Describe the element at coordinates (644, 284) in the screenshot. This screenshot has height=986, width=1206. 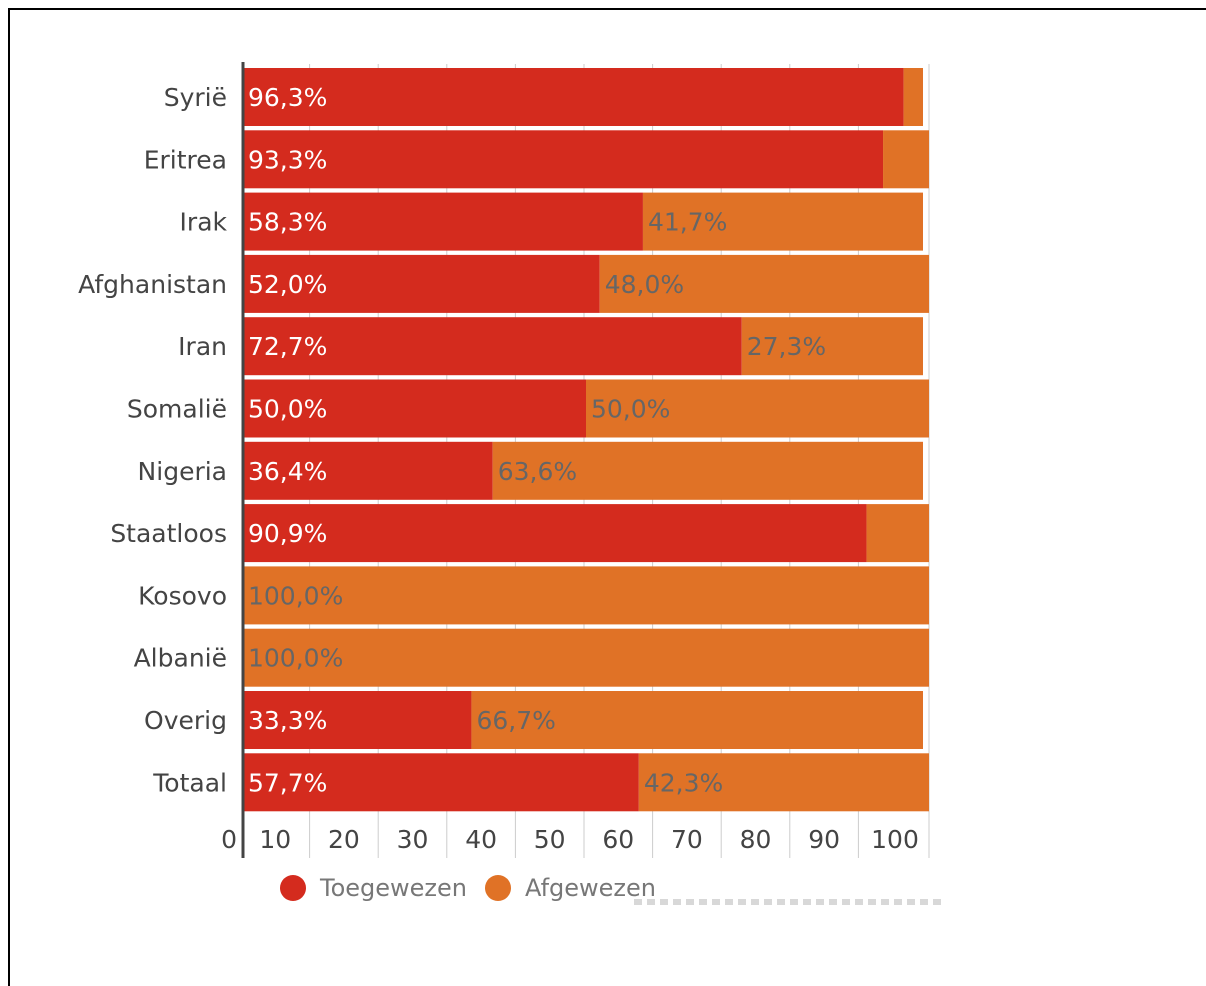
I see `bar-data-label: 48,0%` at that location.